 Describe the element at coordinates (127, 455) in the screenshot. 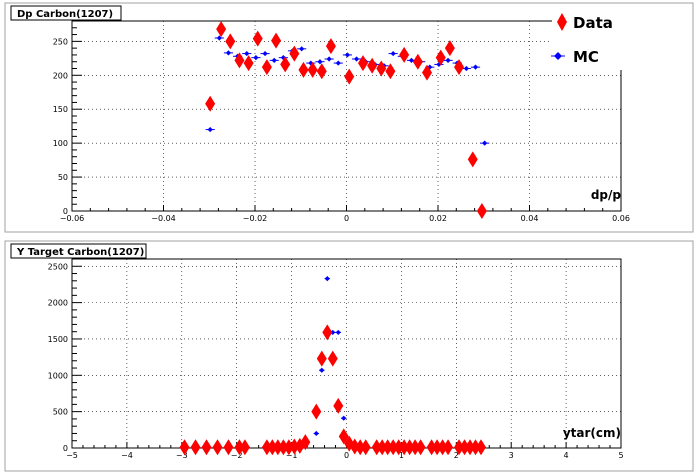

I see `x-tick-label: −4` at that location.